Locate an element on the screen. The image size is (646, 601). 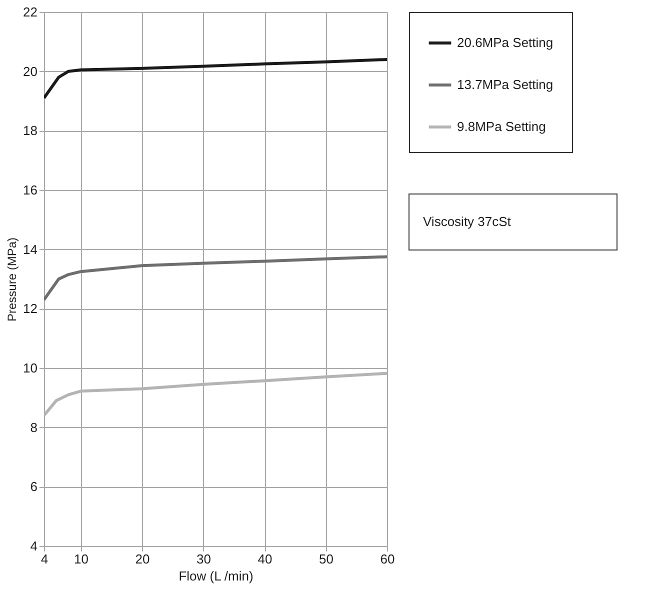
y-tick-label: 8 is located at coordinates (34, 427).